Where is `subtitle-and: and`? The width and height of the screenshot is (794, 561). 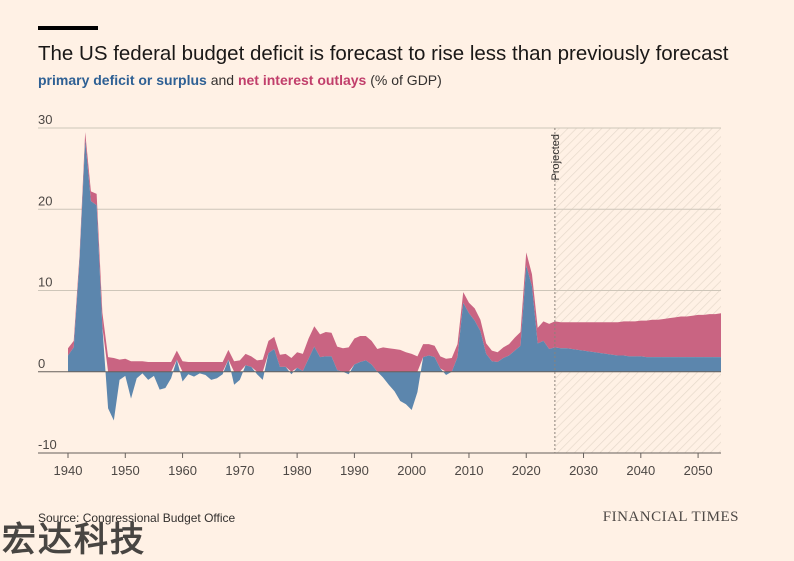
subtitle-and: and is located at coordinates (222, 80).